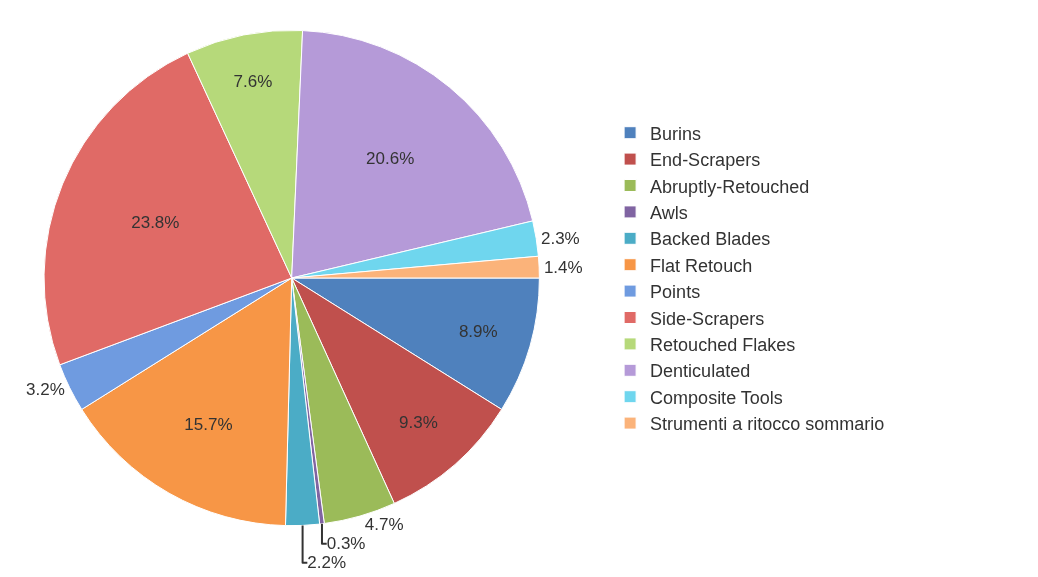 Image resolution: width=1038 pixels, height=577 pixels. What do you see at coordinates (478, 332) in the screenshot?
I see `data-label: 8.9%` at bounding box center [478, 332].